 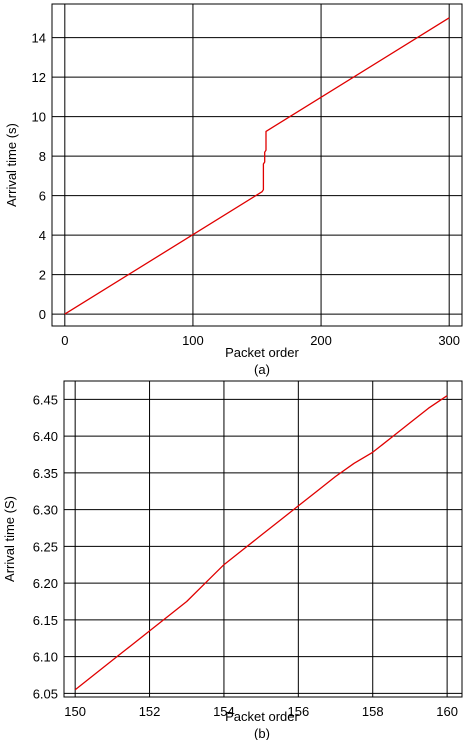 What do you see at coordinates (45, 546) in the screenshot?
I see `chart-b-y-tick-label: 6.25` at bounding box center [45, 546].